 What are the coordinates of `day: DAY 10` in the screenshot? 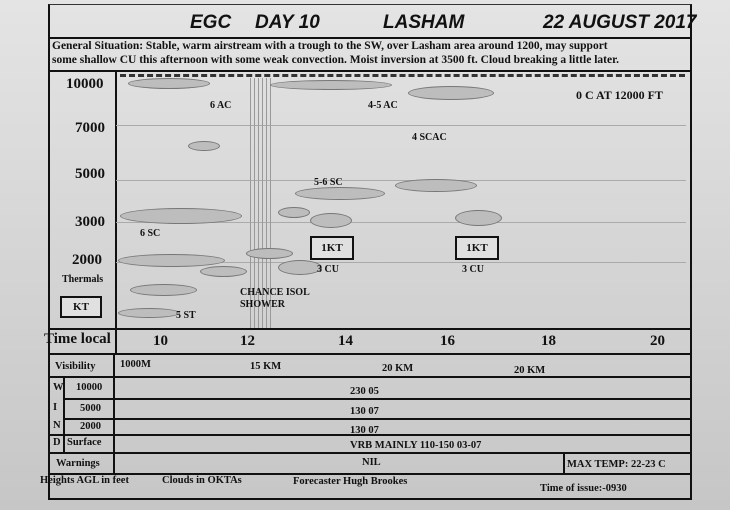 It's located at (287, 22).